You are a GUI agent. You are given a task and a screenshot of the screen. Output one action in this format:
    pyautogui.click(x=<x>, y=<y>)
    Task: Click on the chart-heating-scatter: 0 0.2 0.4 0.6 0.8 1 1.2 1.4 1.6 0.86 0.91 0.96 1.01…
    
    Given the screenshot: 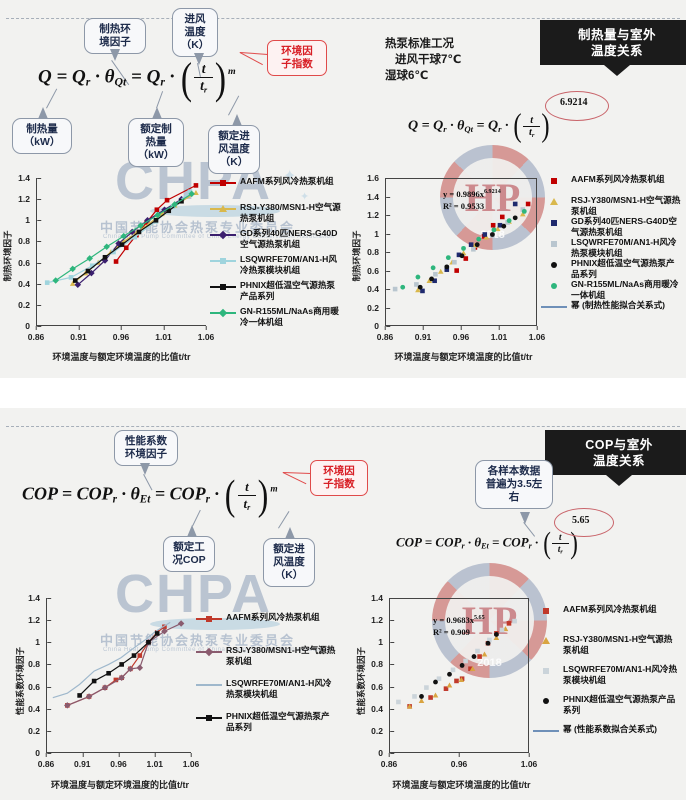 What is the action you would take?
    pyautogui.click(x=514, y=272)
    